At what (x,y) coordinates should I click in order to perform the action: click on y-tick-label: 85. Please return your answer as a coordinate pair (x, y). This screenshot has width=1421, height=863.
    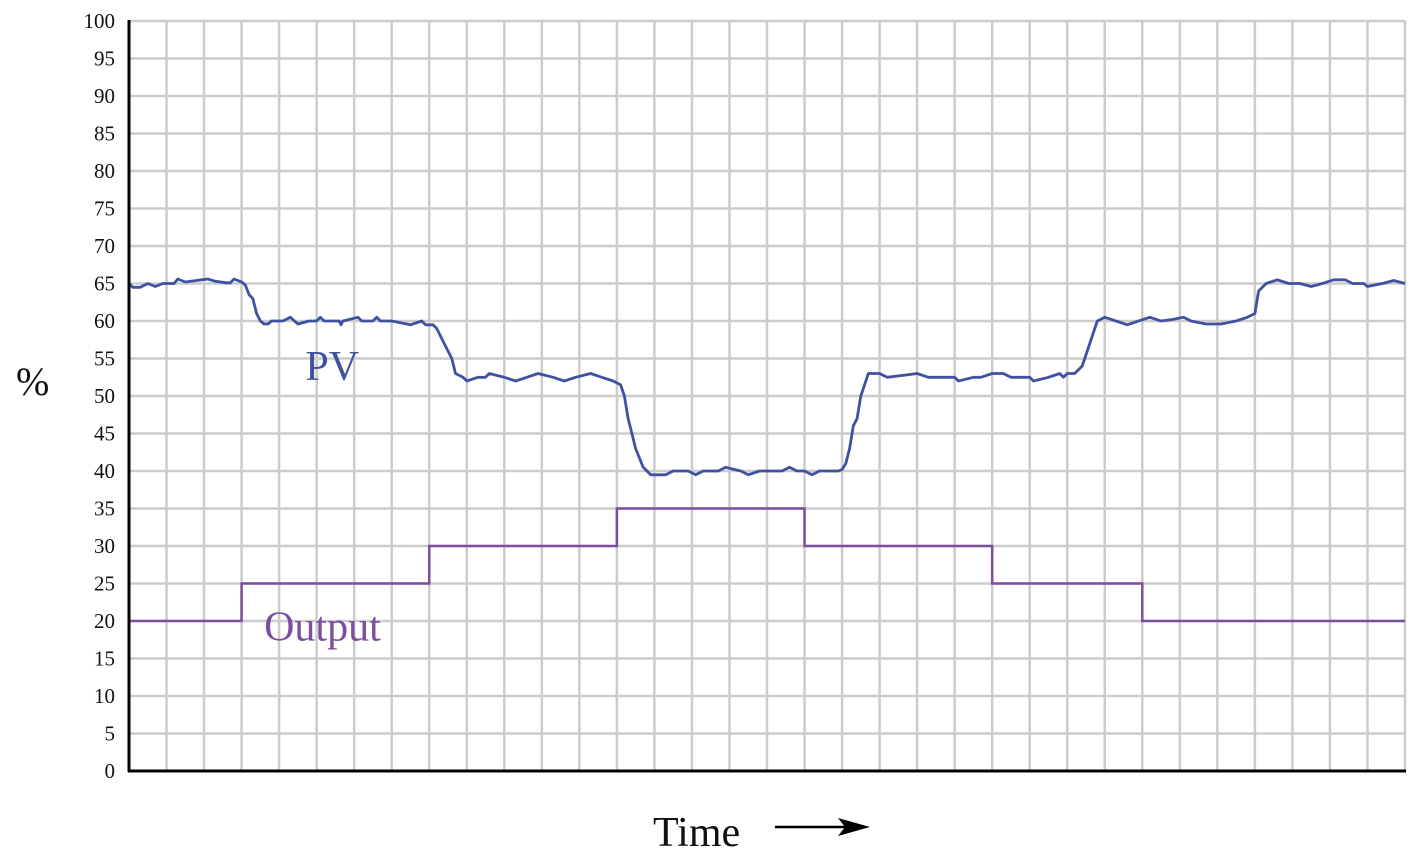
    Looking at the image, I should click on (104, 134).